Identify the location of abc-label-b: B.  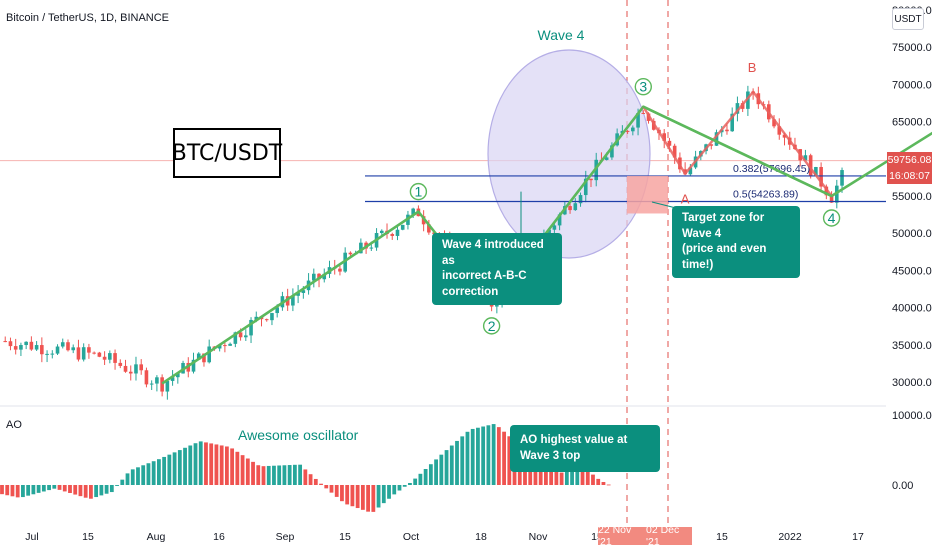
(752, 67).